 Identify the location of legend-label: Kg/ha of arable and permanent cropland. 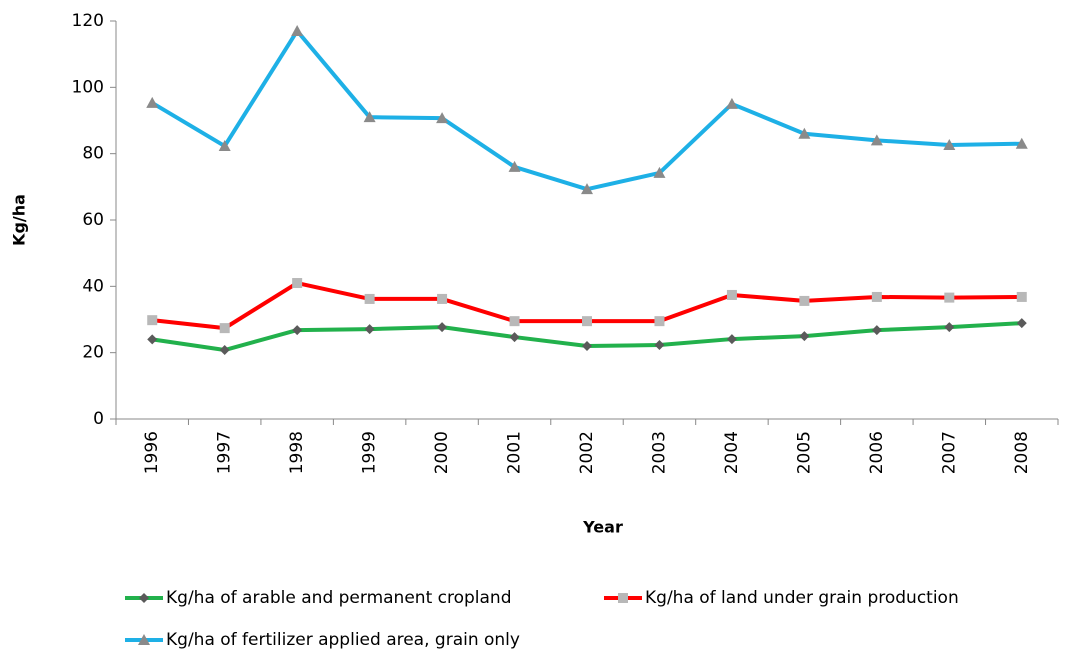
(339, 598).